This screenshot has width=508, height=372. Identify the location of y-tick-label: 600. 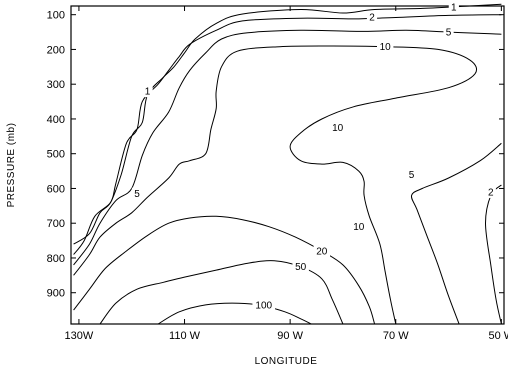
(56, 189).